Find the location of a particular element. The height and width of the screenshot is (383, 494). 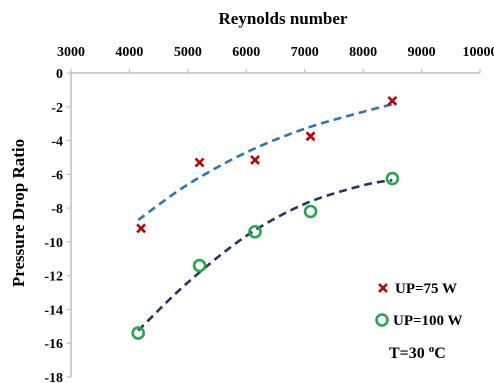

legend-label-up100: UP=100 W is located at coordinates (428, 321).